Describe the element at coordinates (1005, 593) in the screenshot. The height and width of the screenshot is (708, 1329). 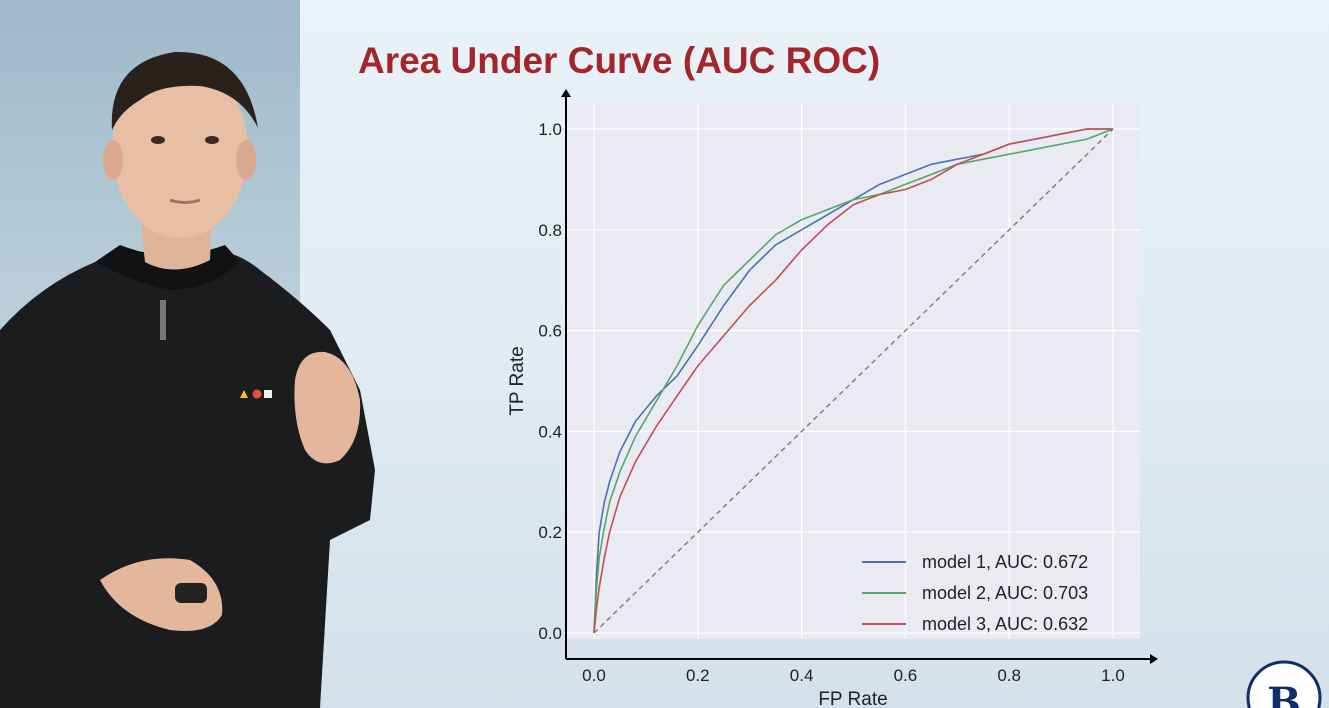
I see `legend-label-model-2: model 2, AUC: 0.703` at that location.